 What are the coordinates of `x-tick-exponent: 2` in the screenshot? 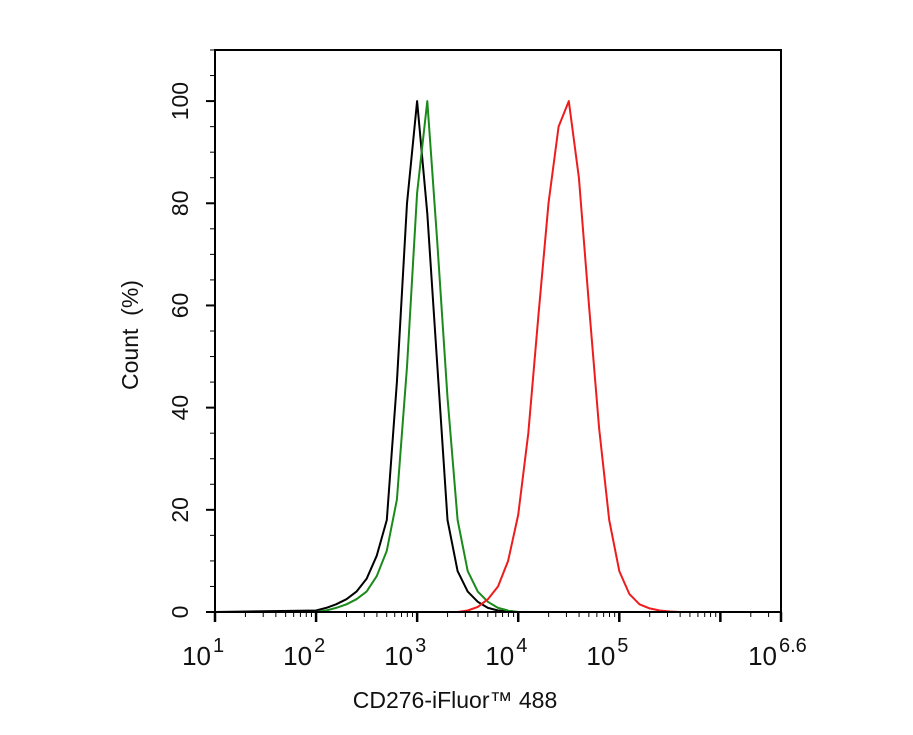 It's located at (319, 646).